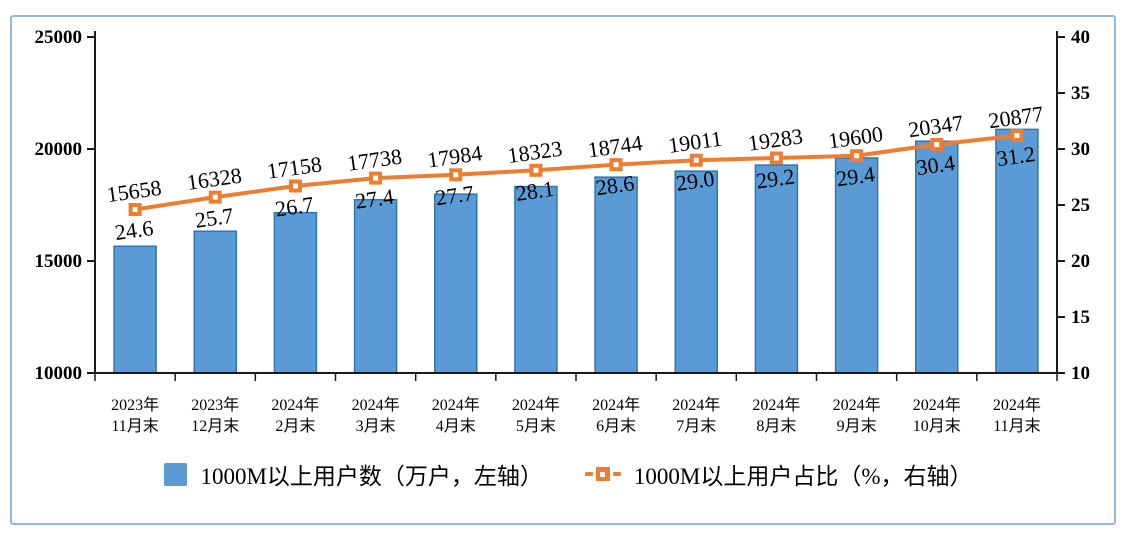 The image size is (1137, 545). Describe the element at coordinates (803, 476) in the screenshot. I see `legend-label-share: 1000M以上用户占比（%，右轴）` at that location.